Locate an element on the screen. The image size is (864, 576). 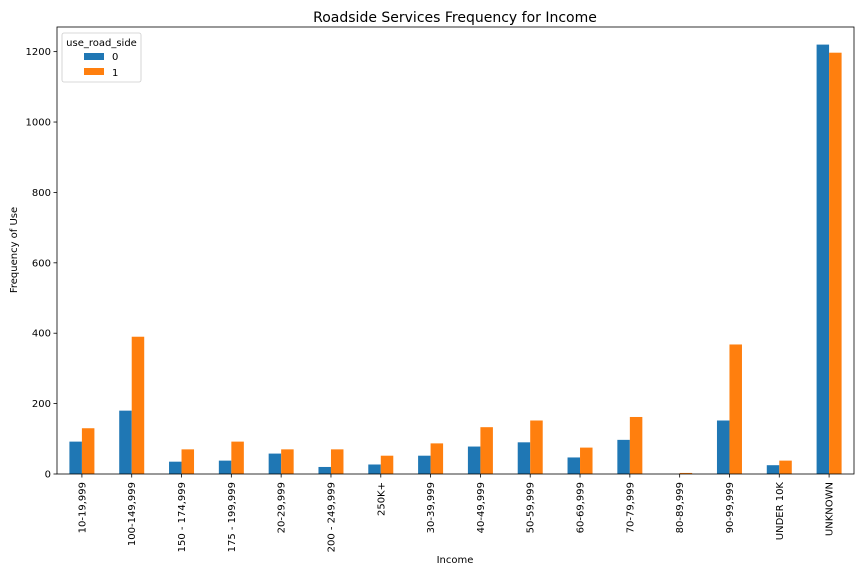
x-tick-label: 80-89,999 is located at coordinates (680, 507).